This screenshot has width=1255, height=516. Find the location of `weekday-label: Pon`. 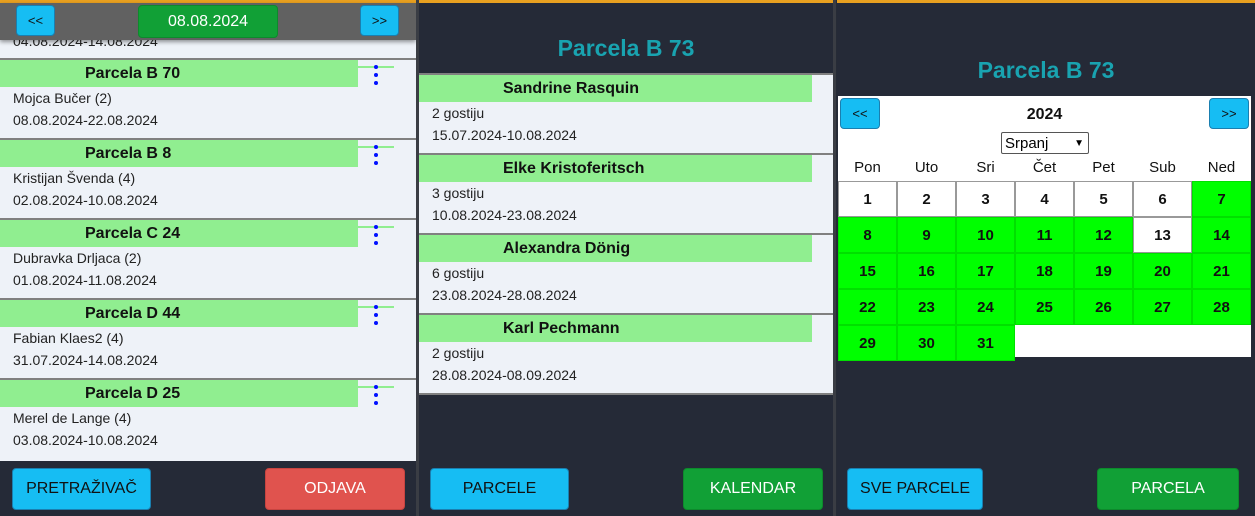

weekday-label: Pon is located at coordinates (867, 167).